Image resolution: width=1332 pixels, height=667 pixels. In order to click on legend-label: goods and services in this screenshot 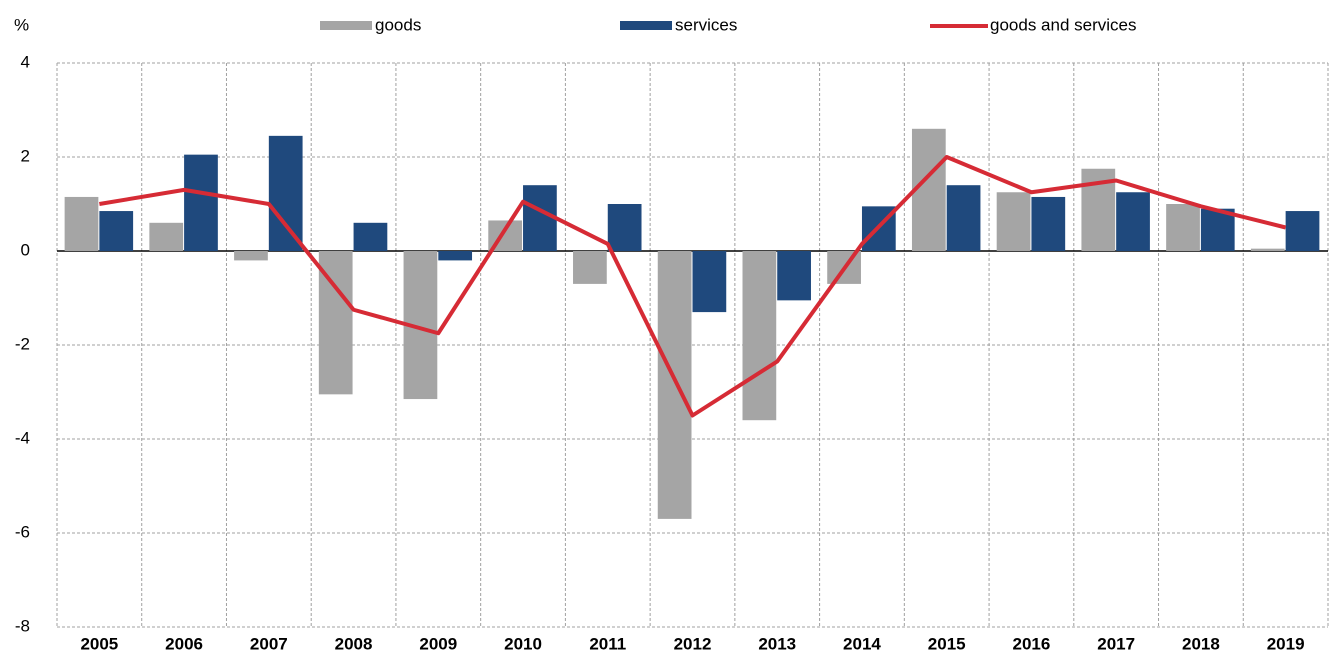, I will do `click(1063, 24)`.